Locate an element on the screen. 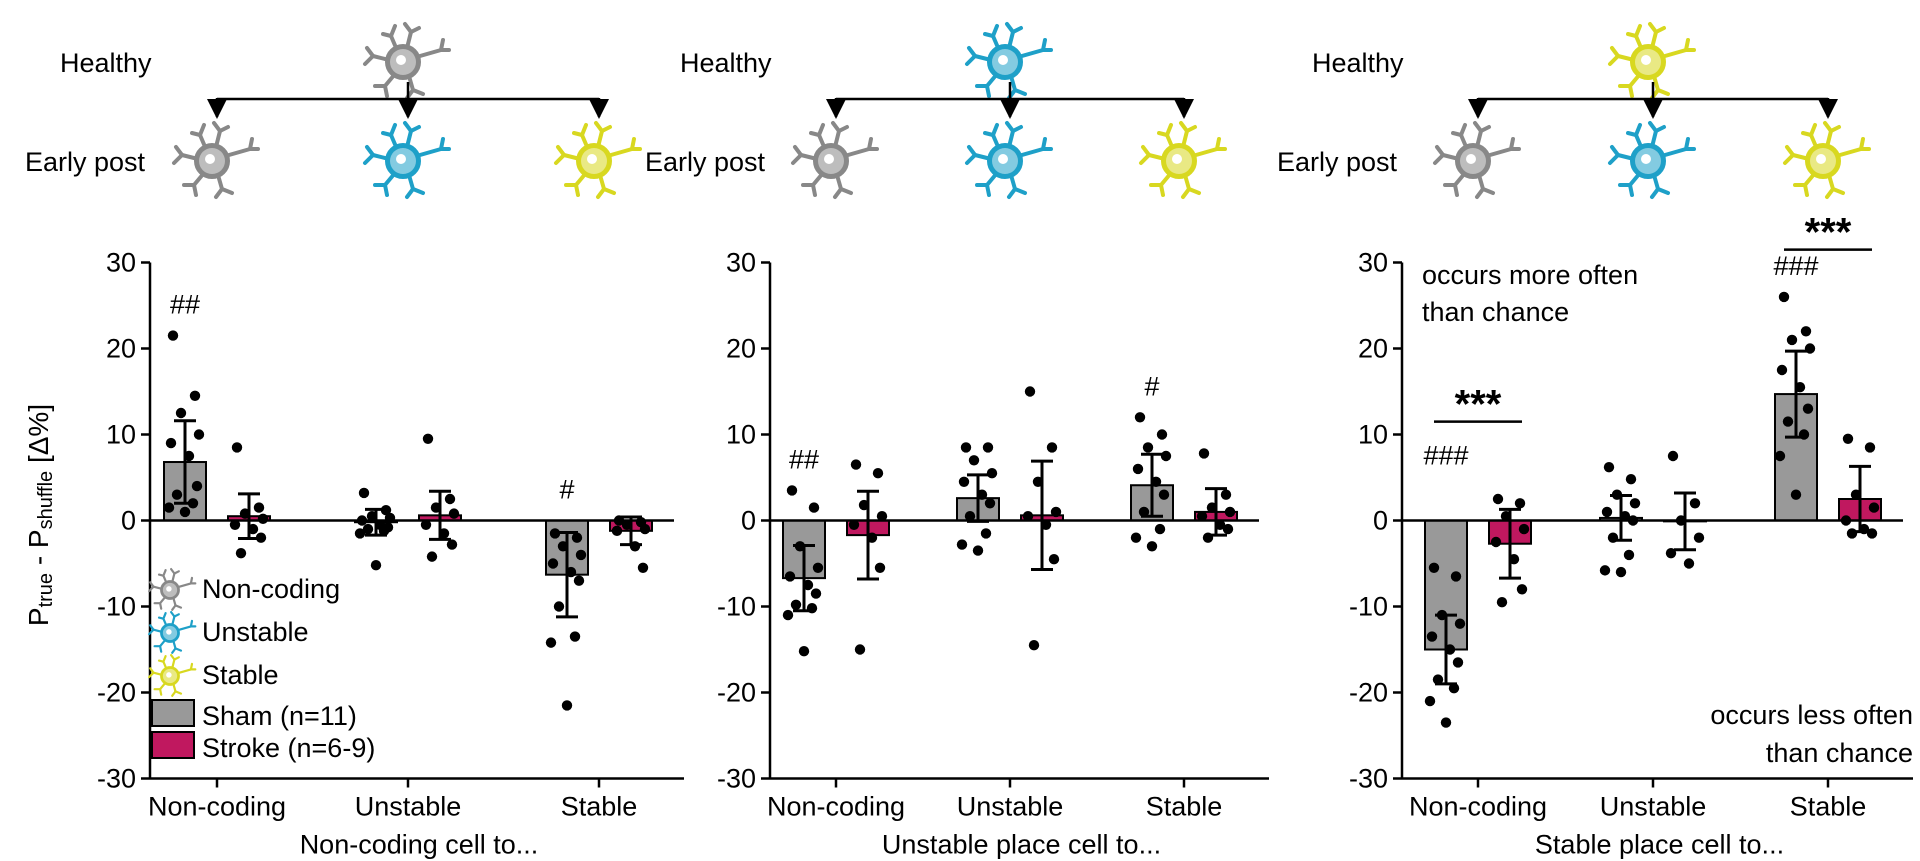 The height and width of the screenshot is (861, 1920). legend-noncoding: Non-coding is located at coordinates (243, 589).